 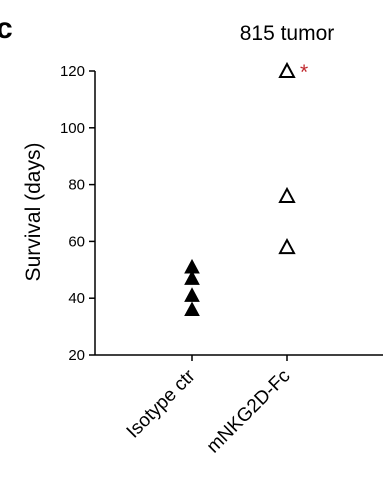 I want to click on annotation-layer: *, so click(x=304, y=72).